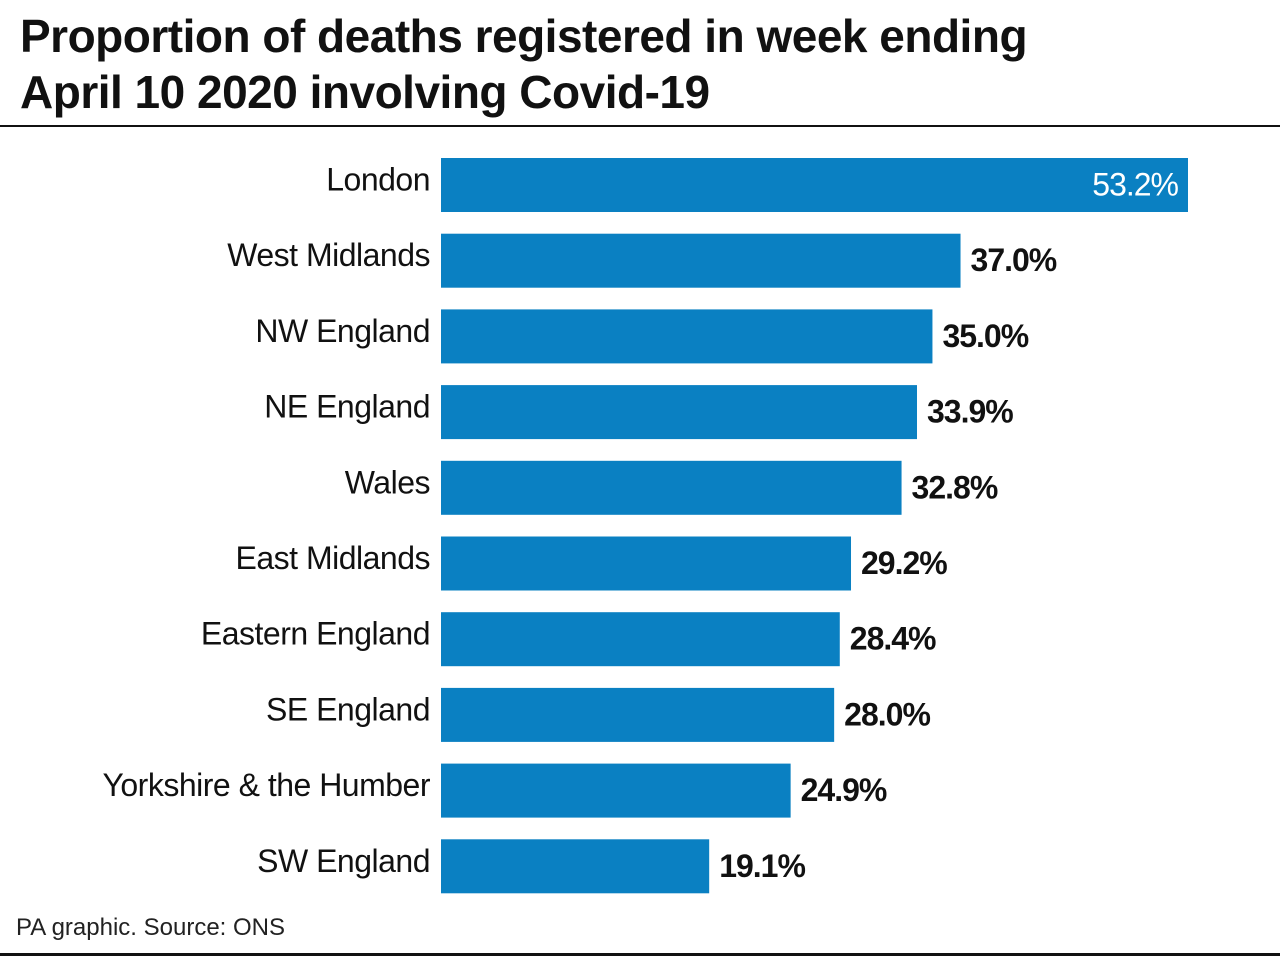 The image size is (1280, 965). What do you see at coordinates (342, 331) in the screenshot?
I see `category-label: NW England` at bounding box center [342, 331].